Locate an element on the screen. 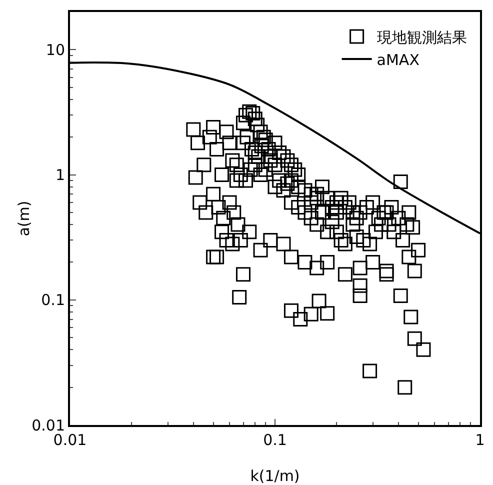  y-axis-title: a(m) is located at coordinates (24, 218).